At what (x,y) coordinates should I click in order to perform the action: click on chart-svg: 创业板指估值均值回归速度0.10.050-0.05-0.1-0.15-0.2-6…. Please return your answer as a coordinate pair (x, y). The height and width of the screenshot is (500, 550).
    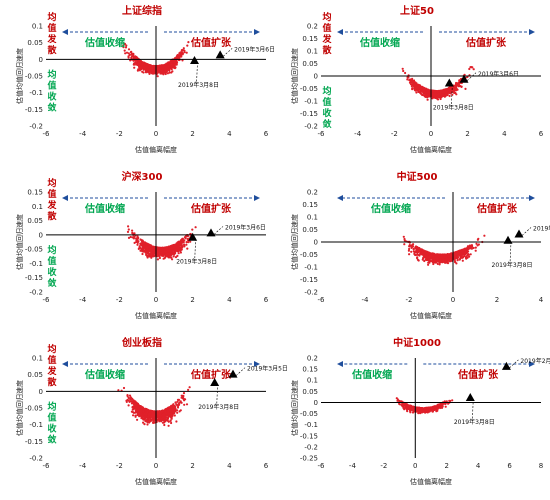
    Looking at the image, I should click on (151, 411).